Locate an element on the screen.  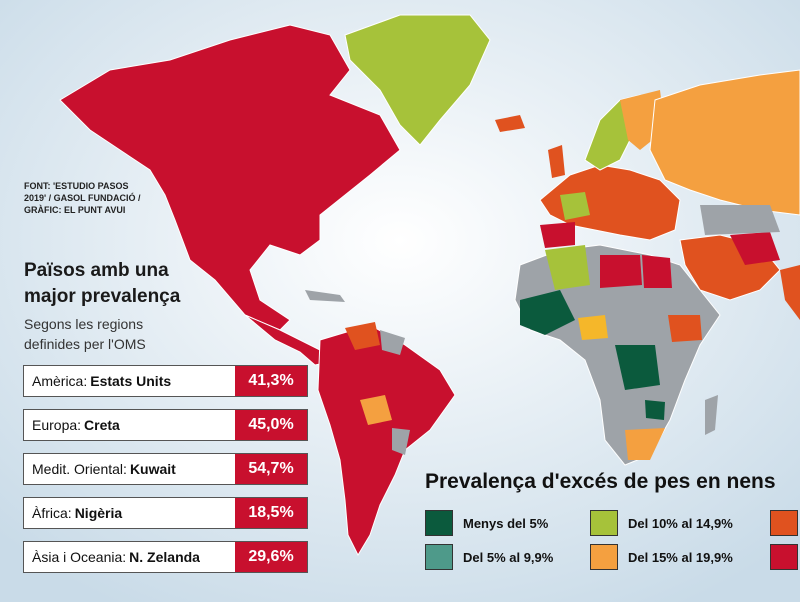
region-name: Europa: is located at coordinates (57, 425).